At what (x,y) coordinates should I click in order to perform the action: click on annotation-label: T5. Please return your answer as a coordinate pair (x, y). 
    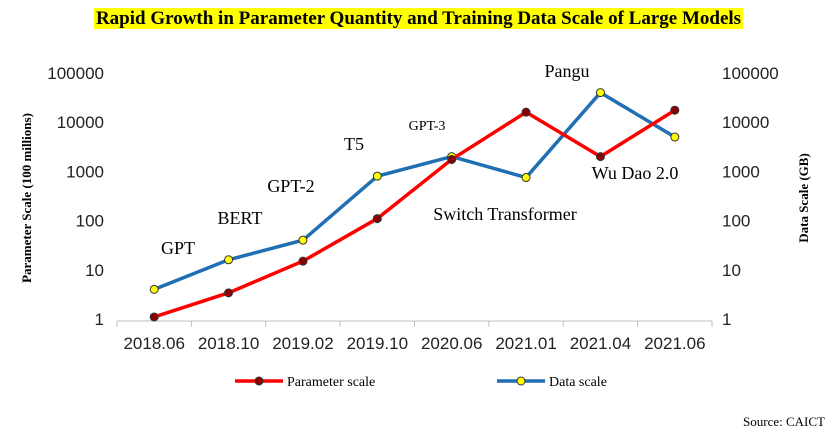
    Looking at the image, I should click on (354, 144).